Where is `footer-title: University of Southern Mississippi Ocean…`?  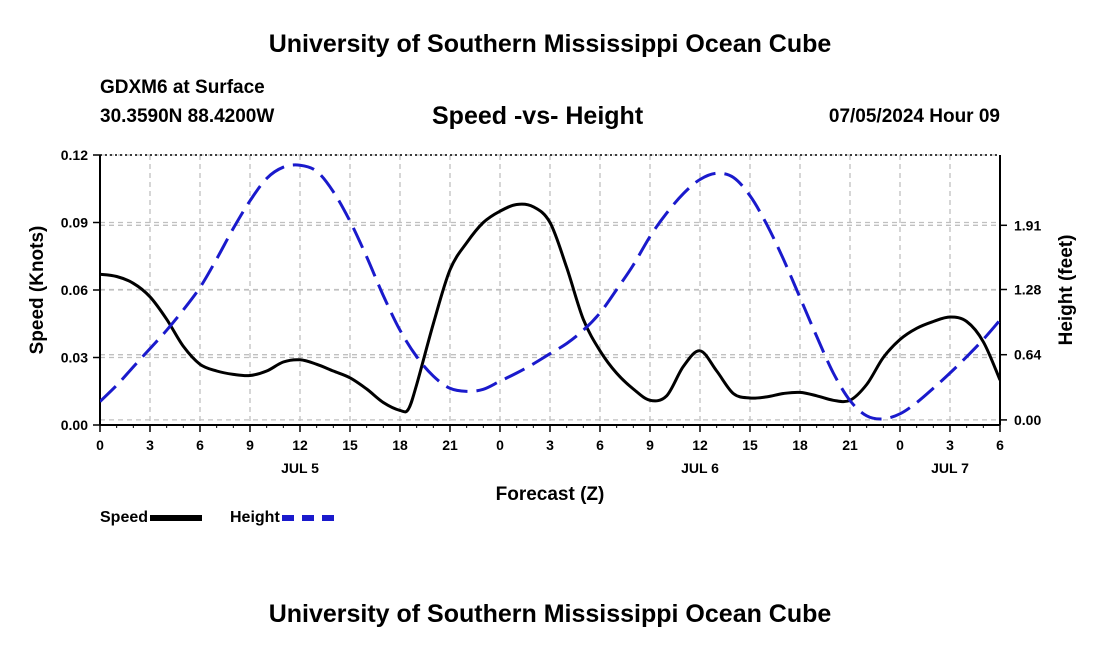 footer-title: University of Southern Mississippi Ocean… is located at coordinates (550, 614).